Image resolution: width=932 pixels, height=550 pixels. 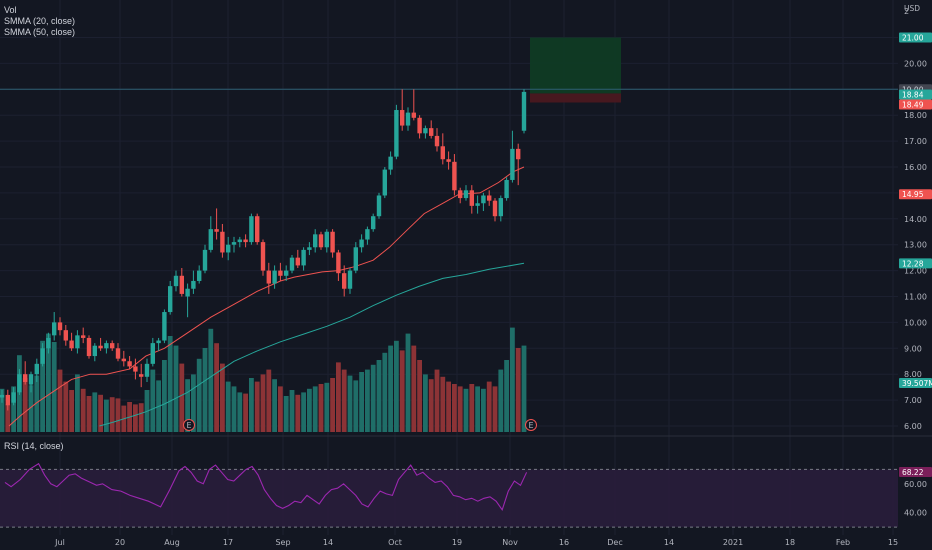 What do you see at coordinates (10, 10) in the screenshot?
I see `legend-volume: Vol` at bounding box center [10, 10].